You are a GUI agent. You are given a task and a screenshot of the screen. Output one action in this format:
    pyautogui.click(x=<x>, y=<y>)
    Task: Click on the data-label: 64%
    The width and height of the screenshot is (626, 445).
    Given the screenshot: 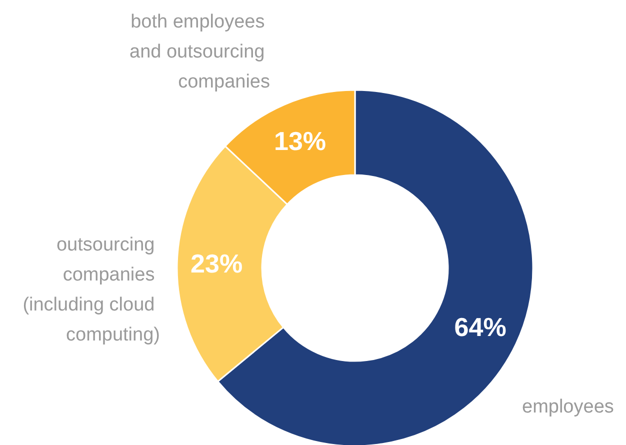 What is the action you would take?
    pyautogui.click(x=480, y=327)
    